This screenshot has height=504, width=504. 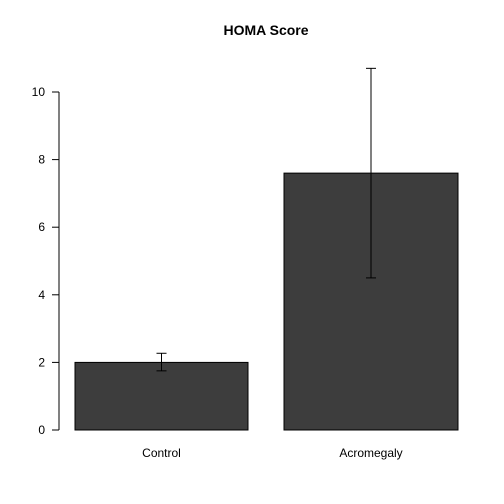 I want to click on y-tick-label: 0, so click(x=41, y=430).